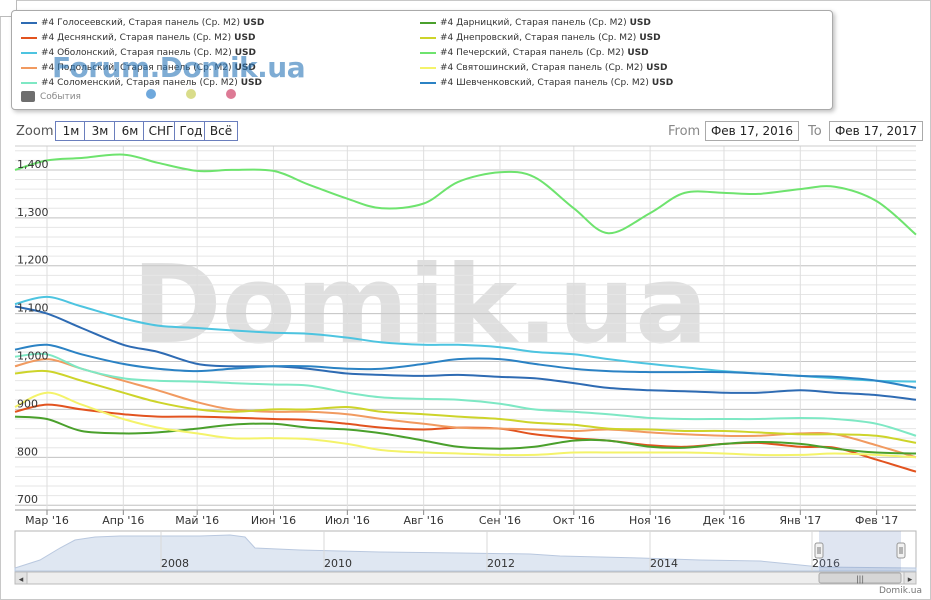 The height and width of the screenshot is (600, 931). Describe the element at coordinates (33, 212) in the screenshot. I see `y-tick-label: 1,300` at that location.